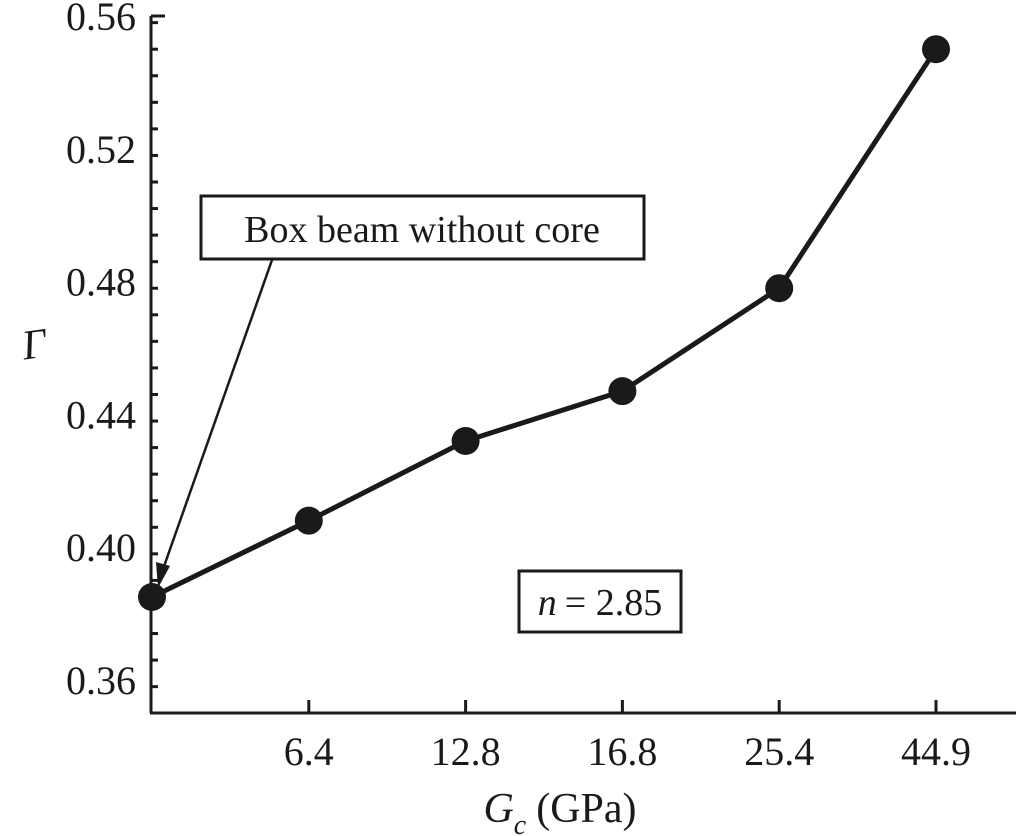 The image size is (1018, 836). I want to click on x-tick-label: 12.8, so click(466, 751).